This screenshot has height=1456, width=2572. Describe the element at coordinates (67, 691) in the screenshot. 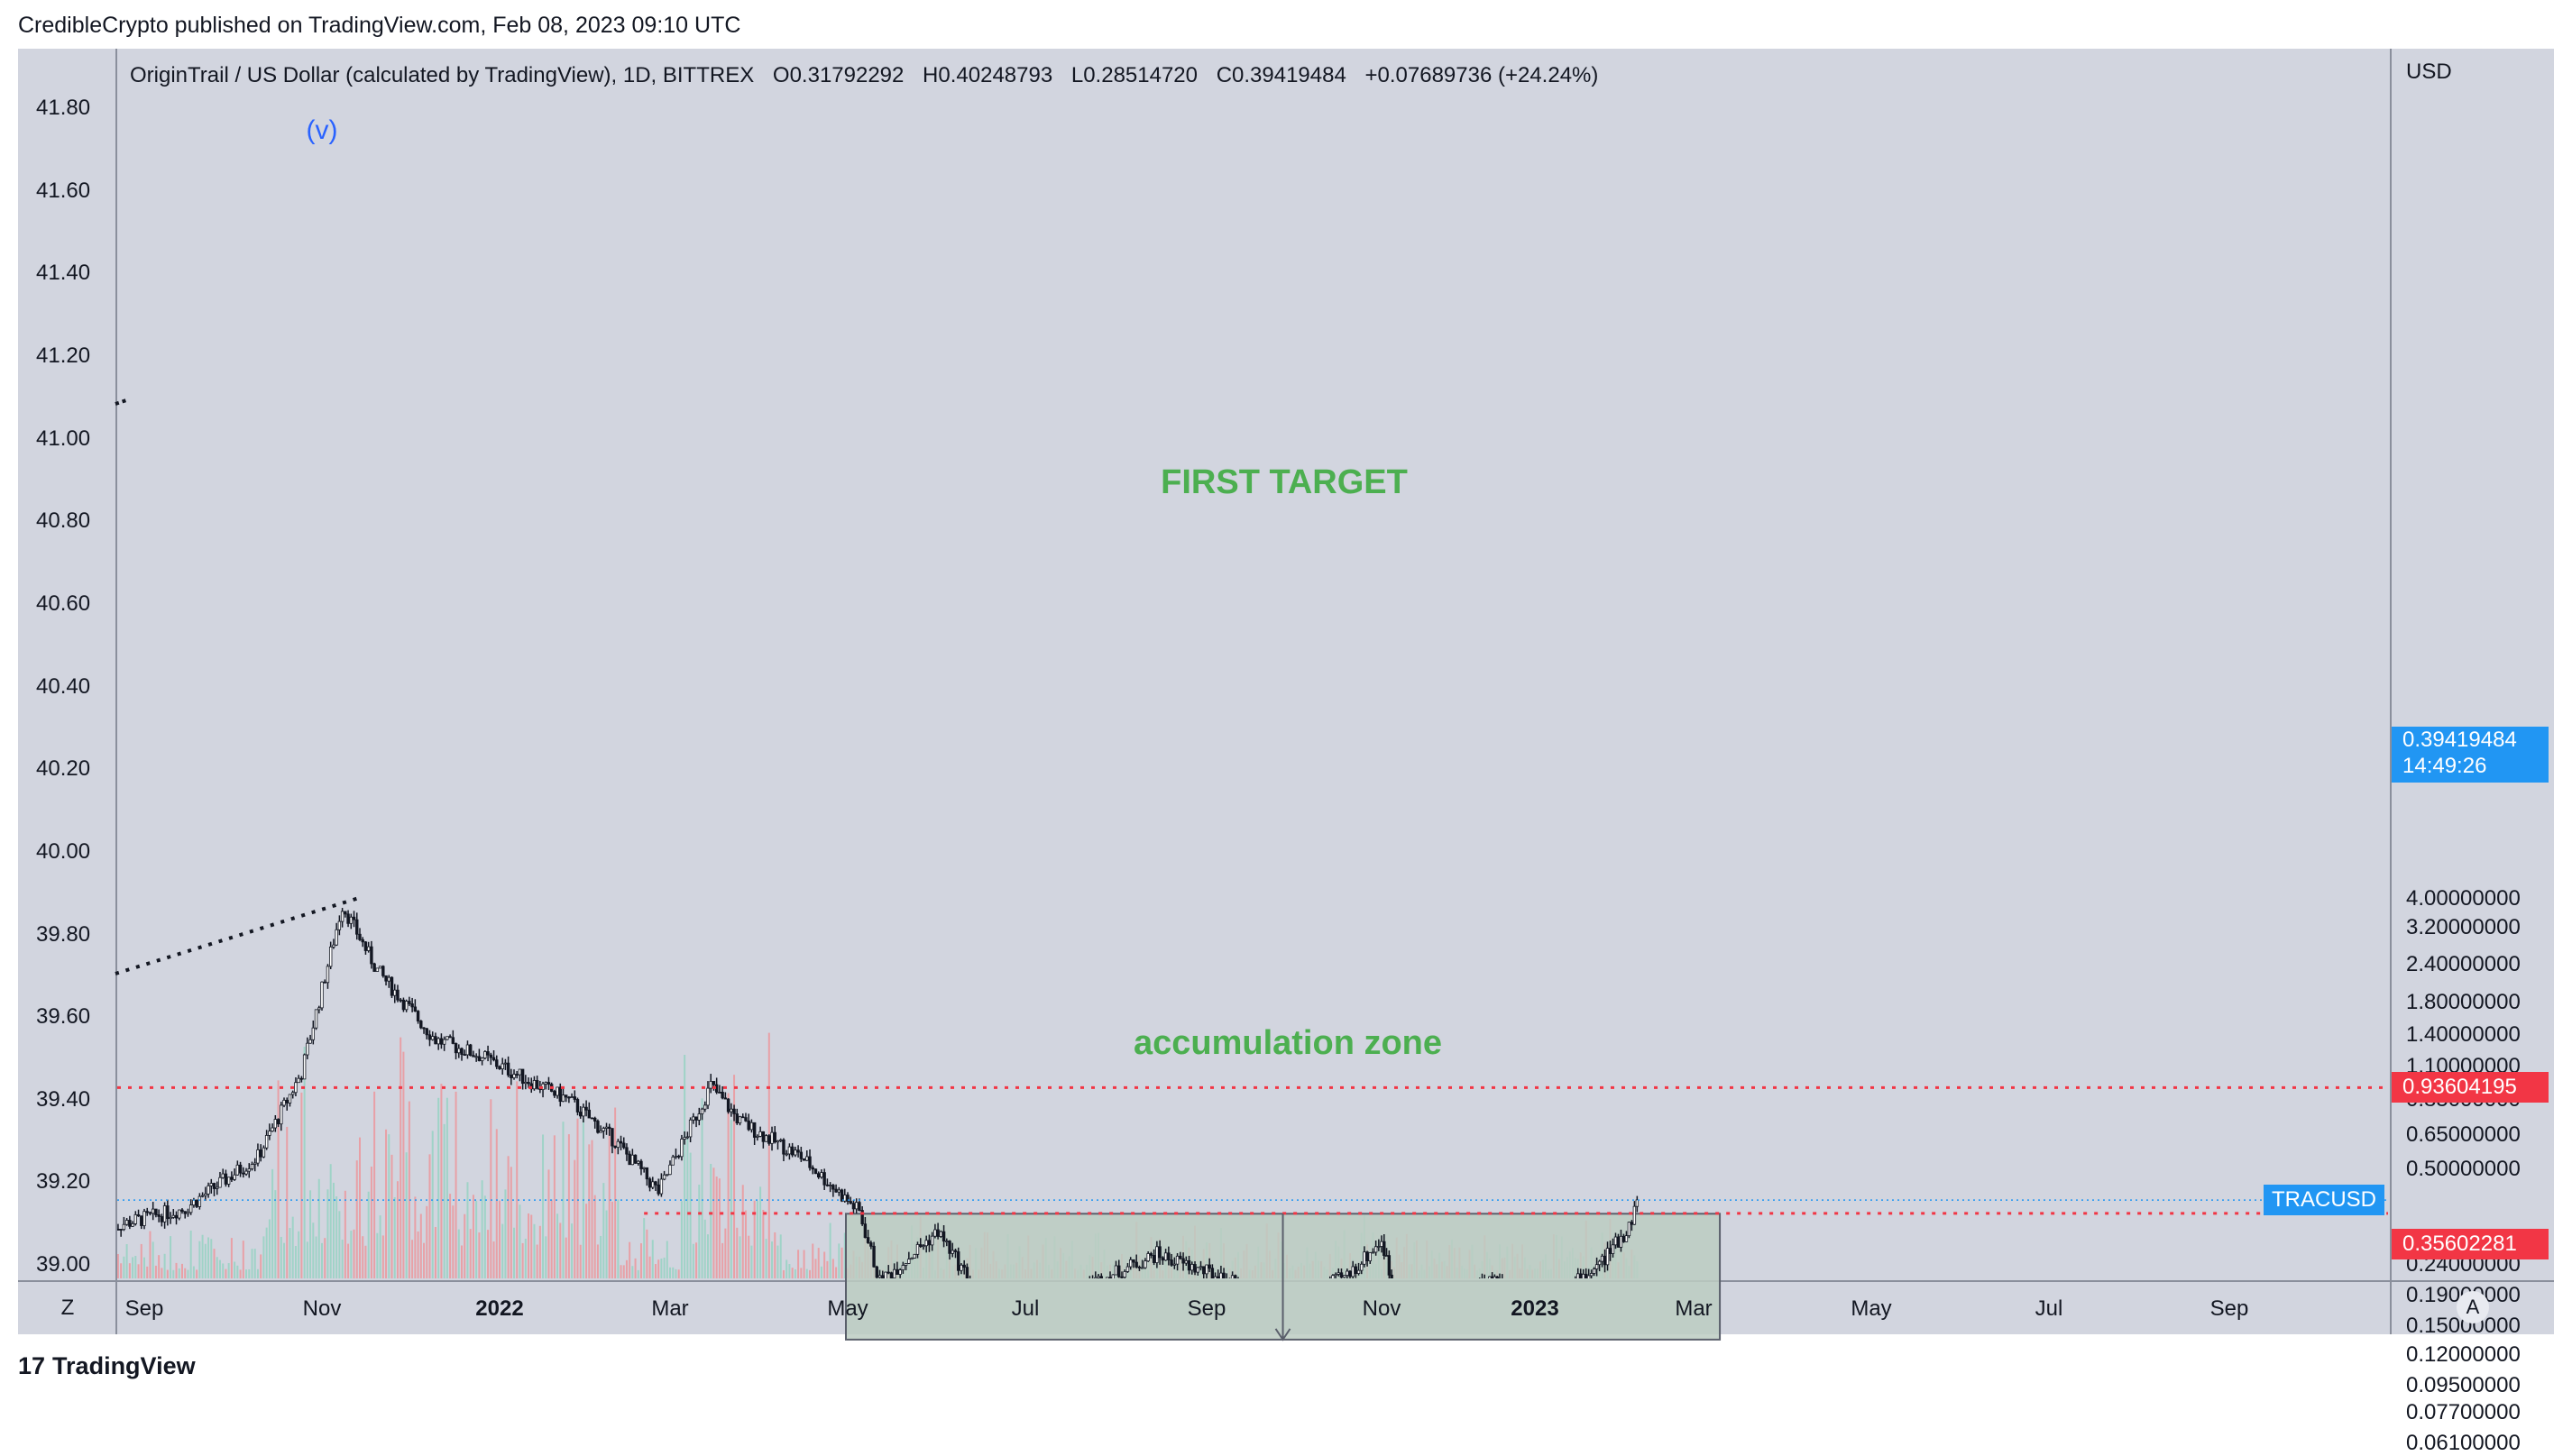

I see `left-price-axis` at that location.